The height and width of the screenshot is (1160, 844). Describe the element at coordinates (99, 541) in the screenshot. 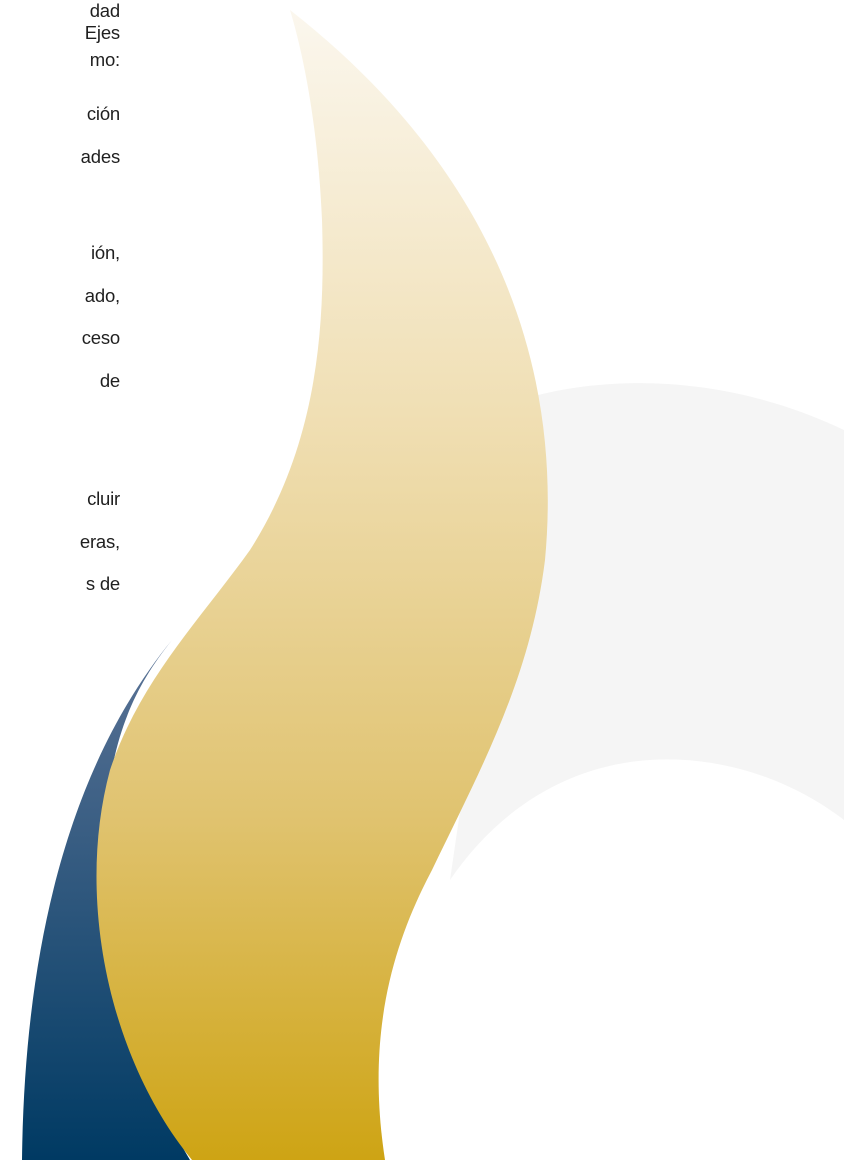

I see `text-line: eras,` at that location.